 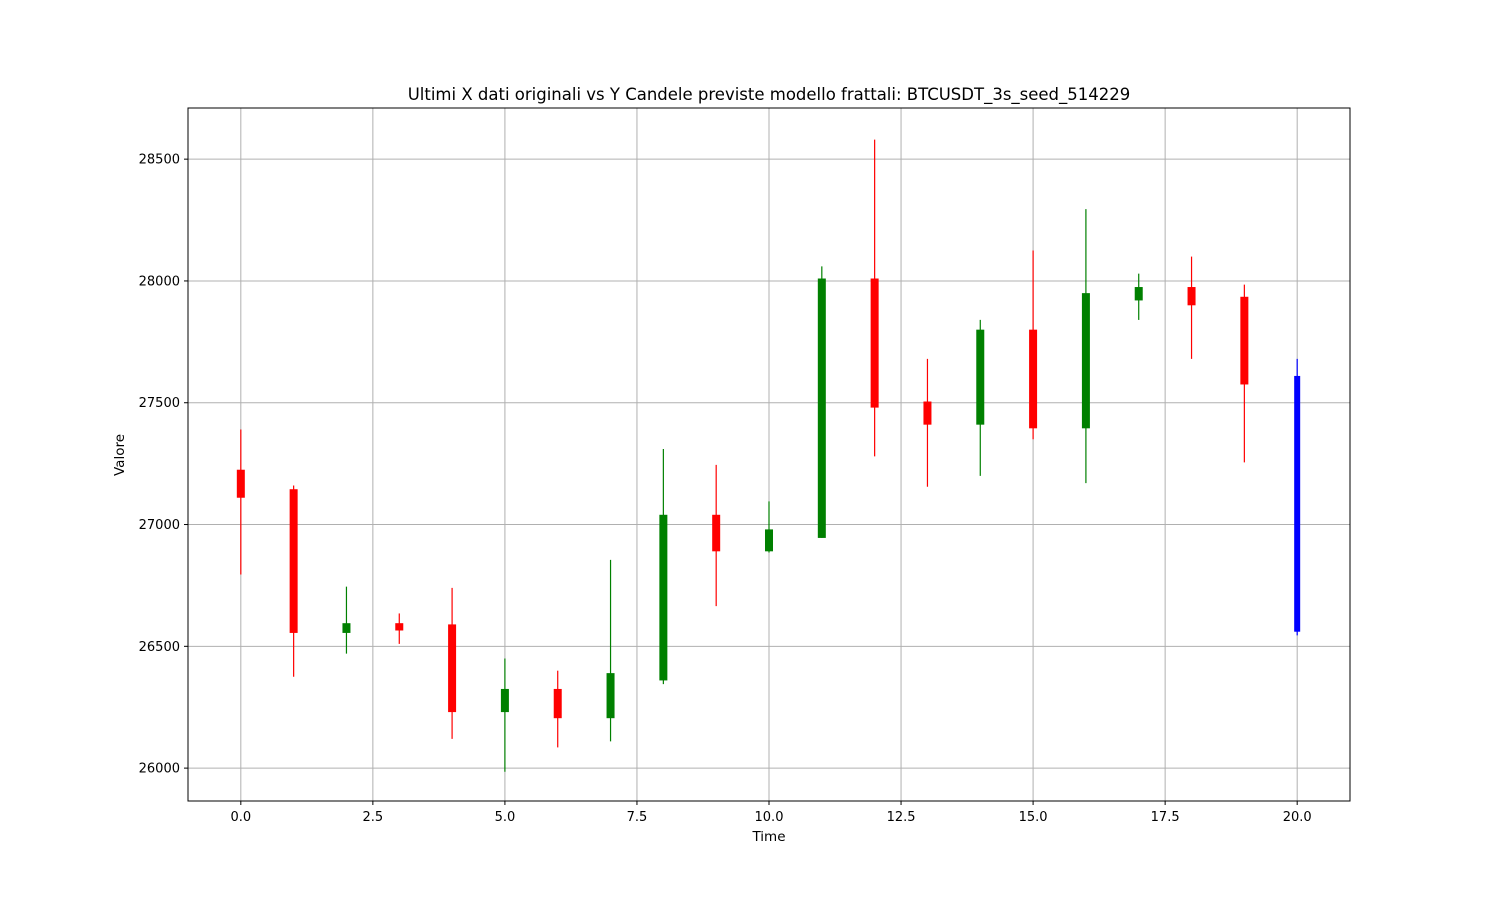 What do you see at coordinates (637, 817) in the screenshot?
I see `x-tick-label: 7.5` at bounding box center [637, 817].